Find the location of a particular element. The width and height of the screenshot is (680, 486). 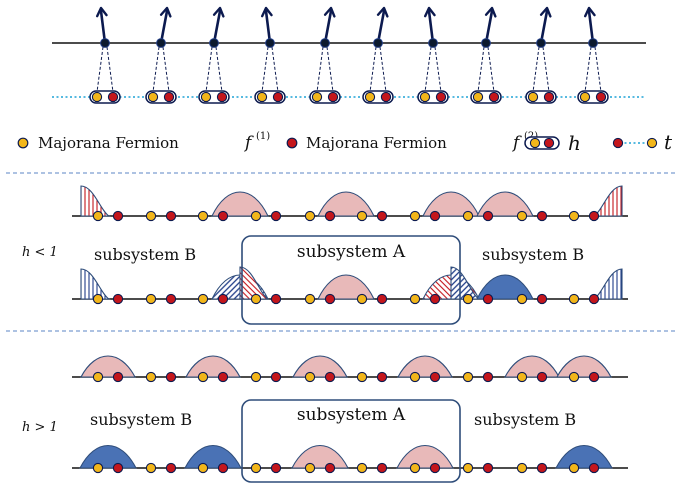

legend-onsite-pair-icon is located at coordinates (542, 143).